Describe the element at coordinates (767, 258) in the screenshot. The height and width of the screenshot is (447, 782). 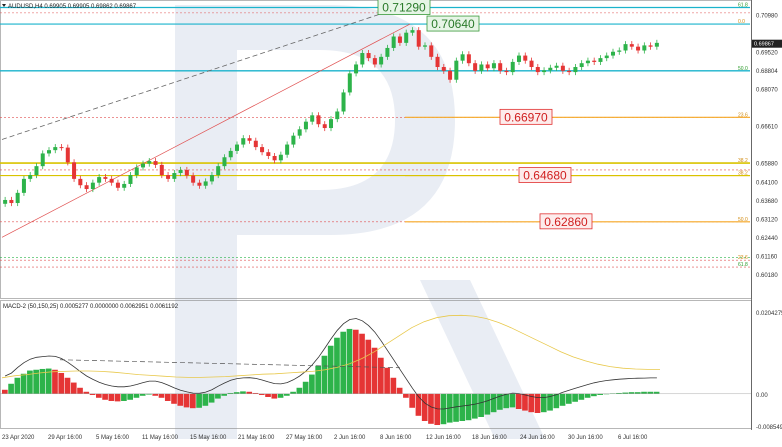
I see `y-tick-label: 0.61160` at that location.